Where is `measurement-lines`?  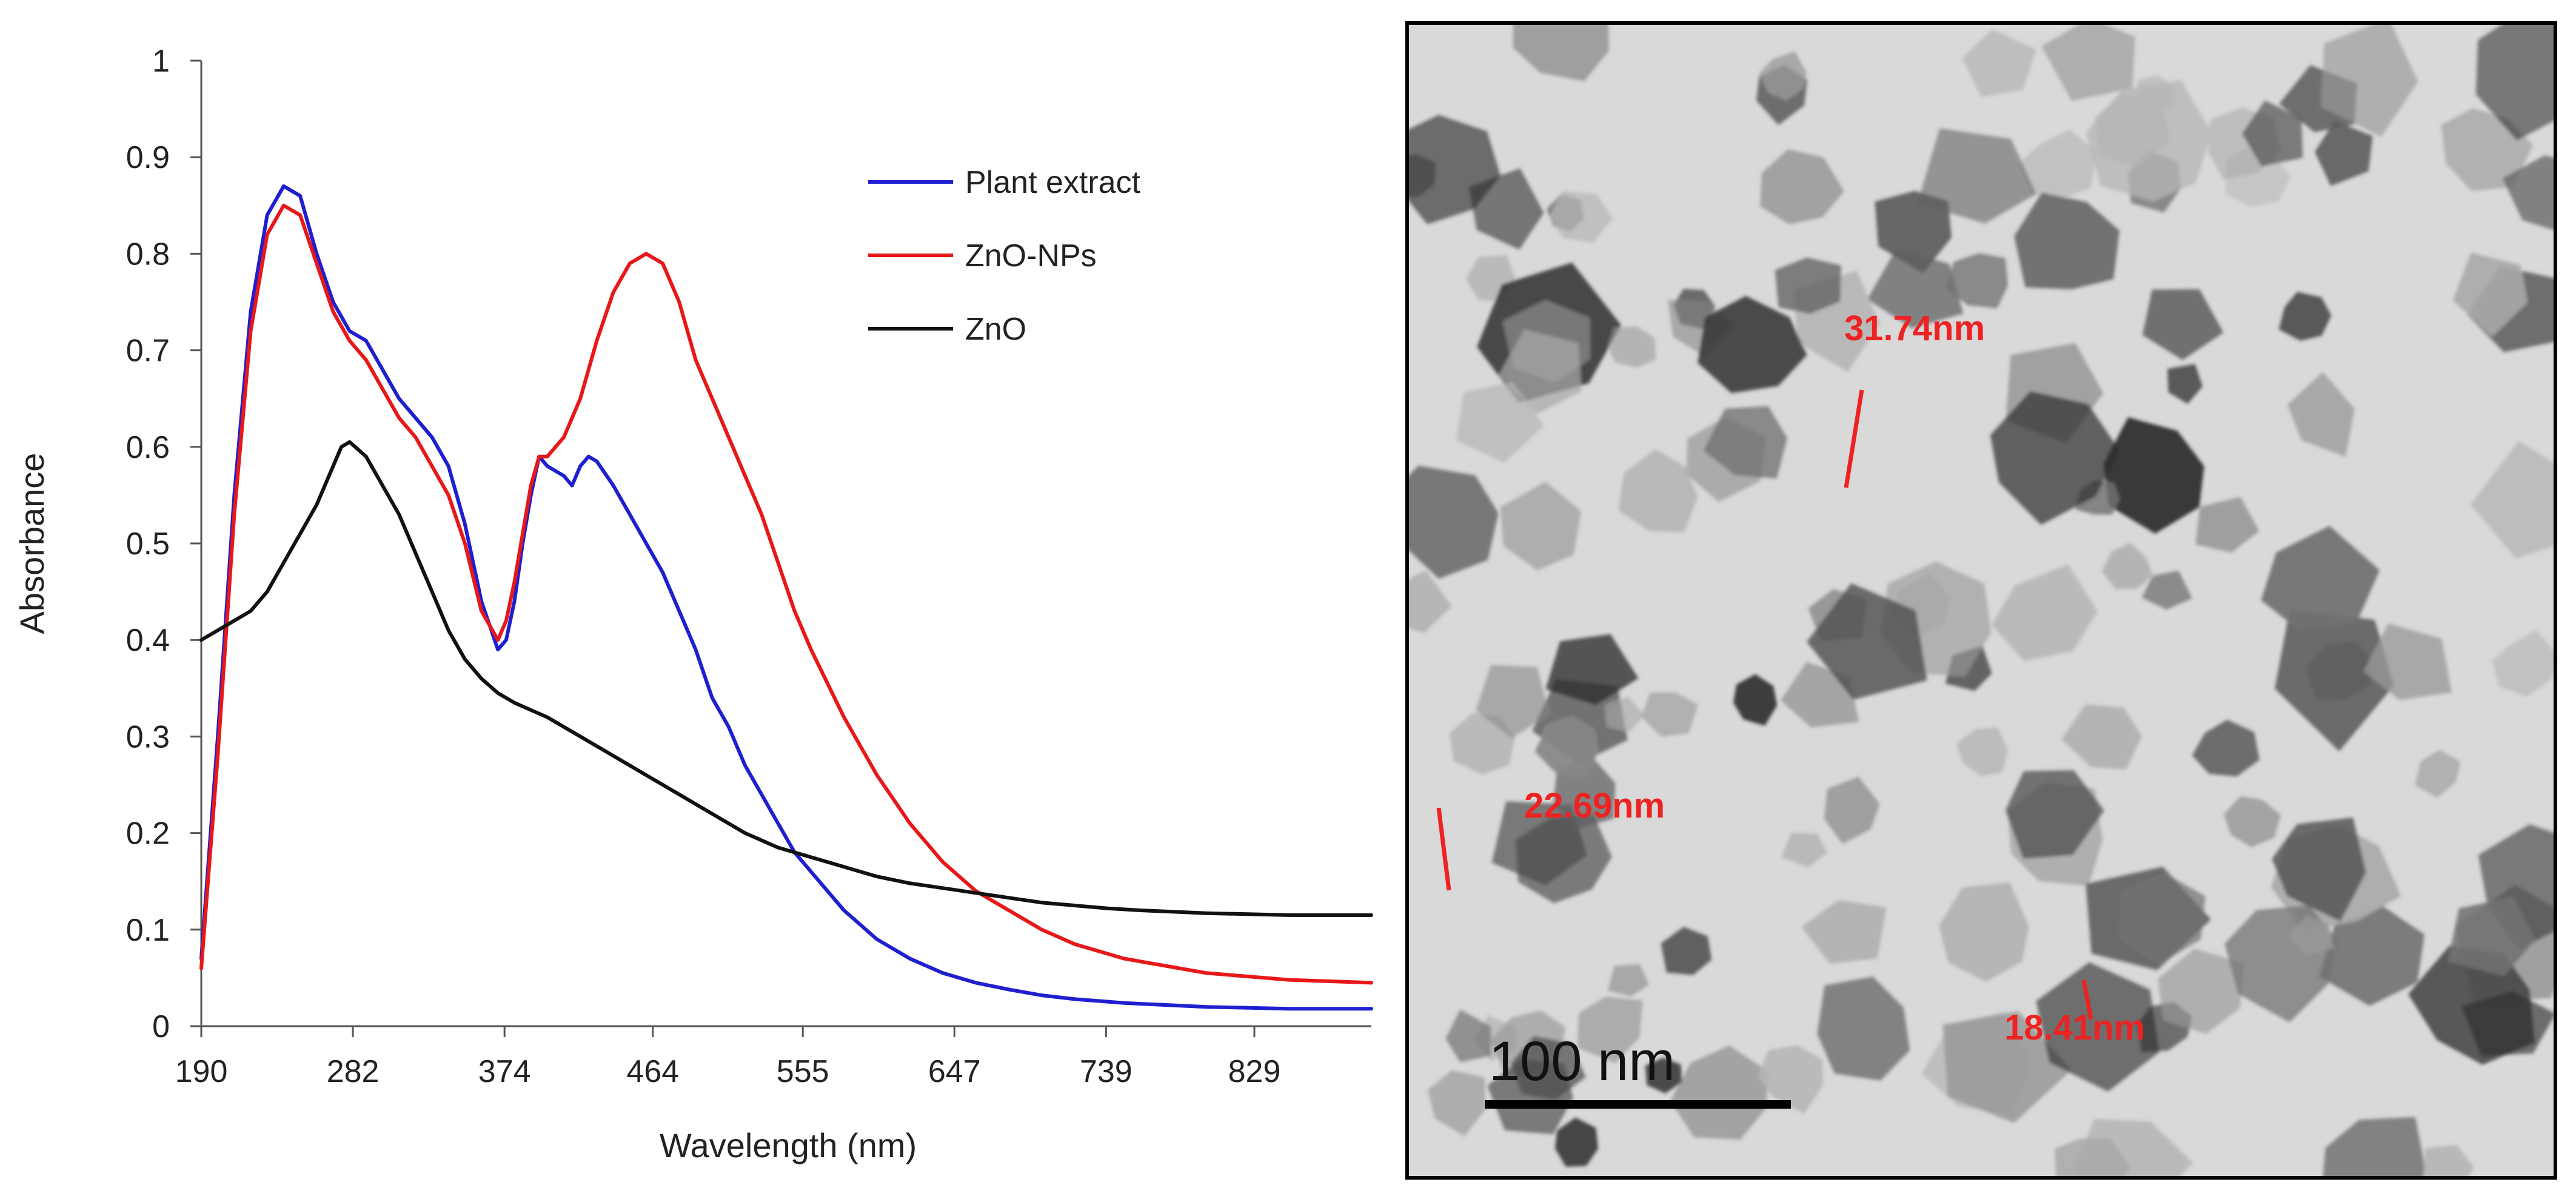 measurement-lines is located at coordinates (1764, 704).